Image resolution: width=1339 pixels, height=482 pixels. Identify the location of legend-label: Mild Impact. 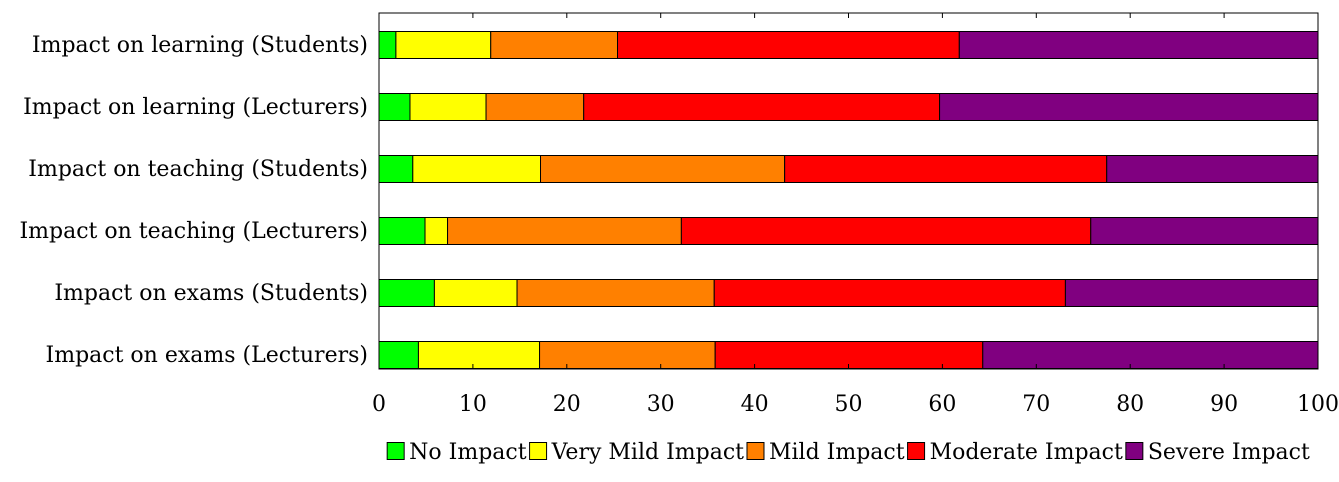
(837, 452).